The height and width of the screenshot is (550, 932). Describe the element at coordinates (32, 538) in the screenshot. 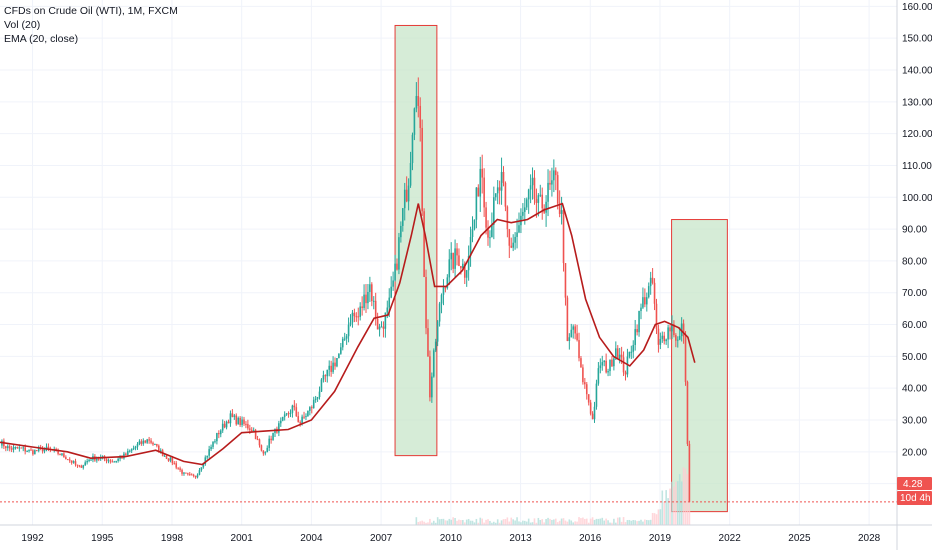

I see `x-tick-label-0: 1992` at that location.